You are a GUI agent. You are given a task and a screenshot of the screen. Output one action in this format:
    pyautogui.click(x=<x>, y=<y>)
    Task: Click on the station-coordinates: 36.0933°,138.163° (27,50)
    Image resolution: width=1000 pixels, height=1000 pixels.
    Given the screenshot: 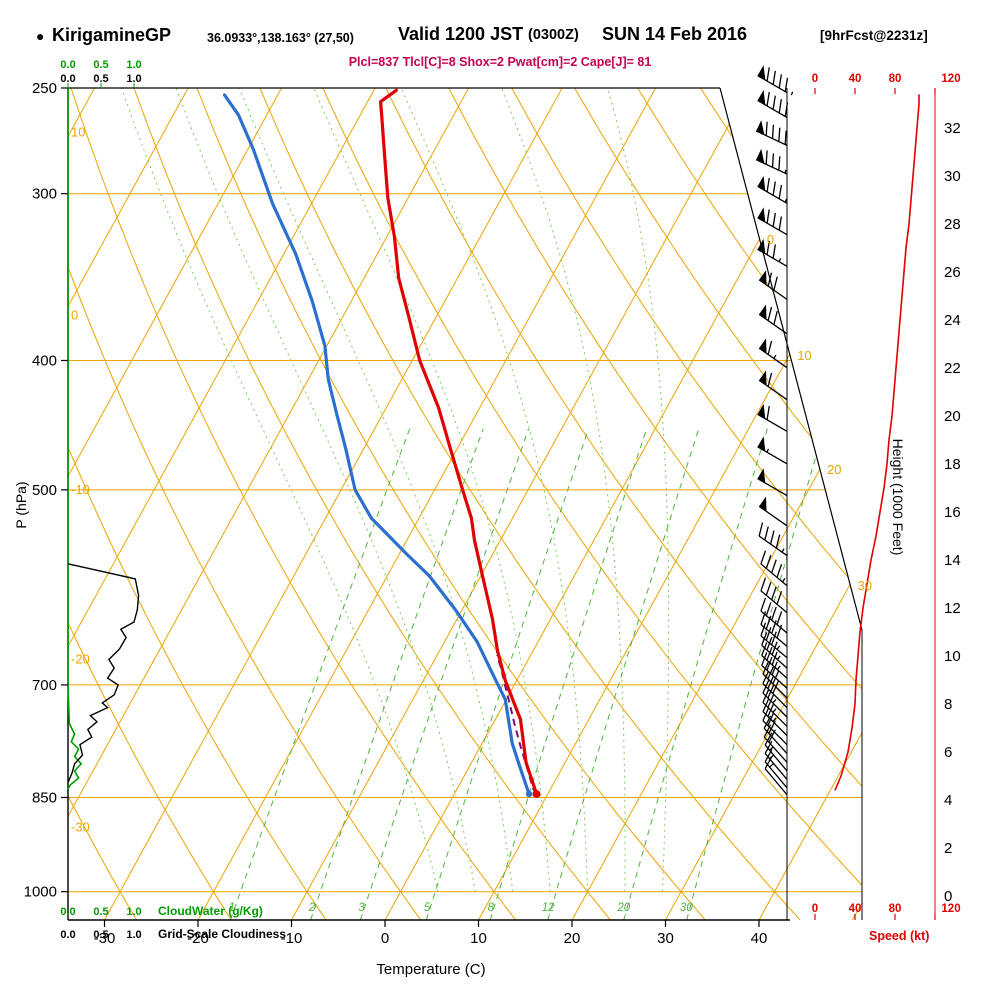 What is the action you would take?
    pyautogui.click(x=280, y=38)
    